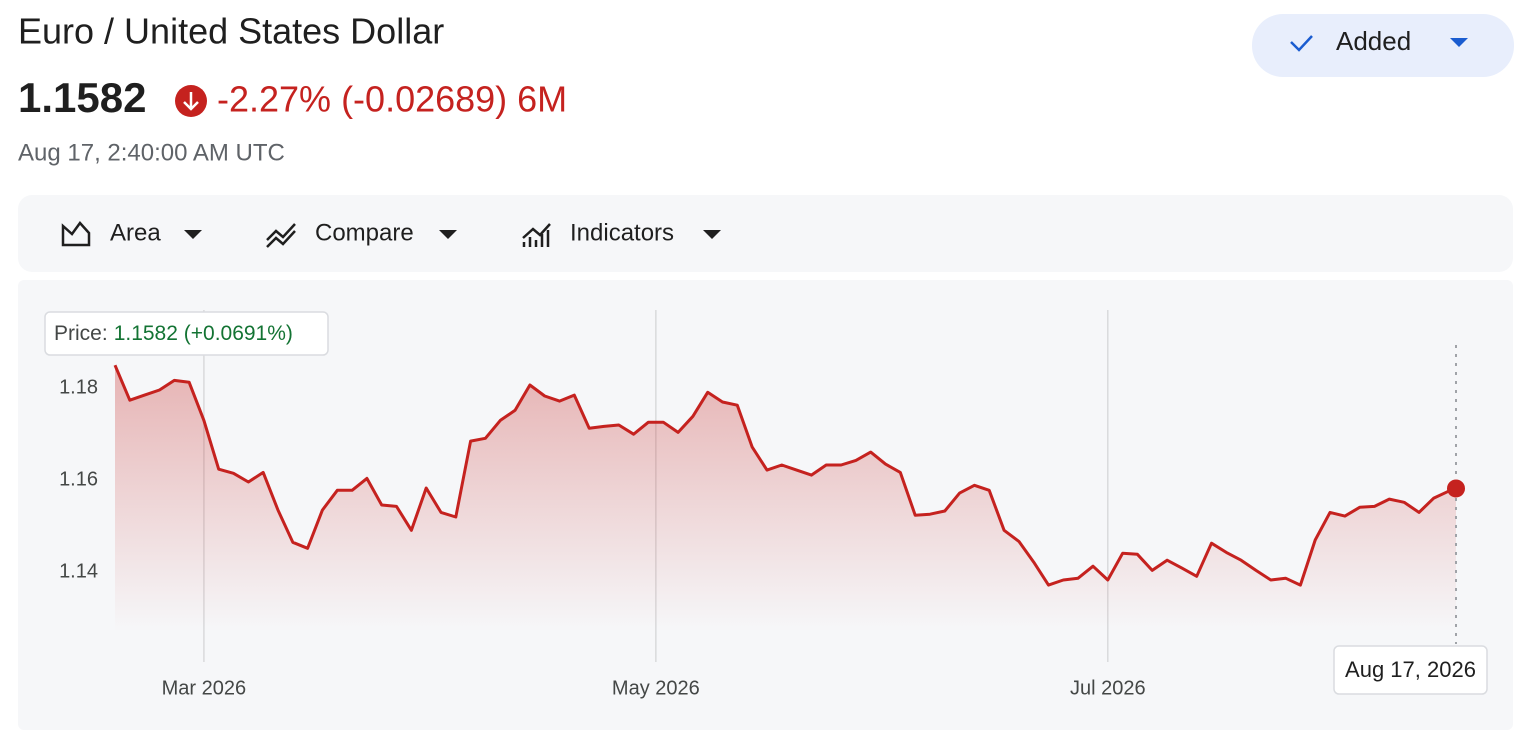 The height and width of the screenshot is (730, 1526). What do you see at coordinates (78, 571) in the screenshot?
I see `y-tick-label: 1.14` at bounding box center [78, 571].